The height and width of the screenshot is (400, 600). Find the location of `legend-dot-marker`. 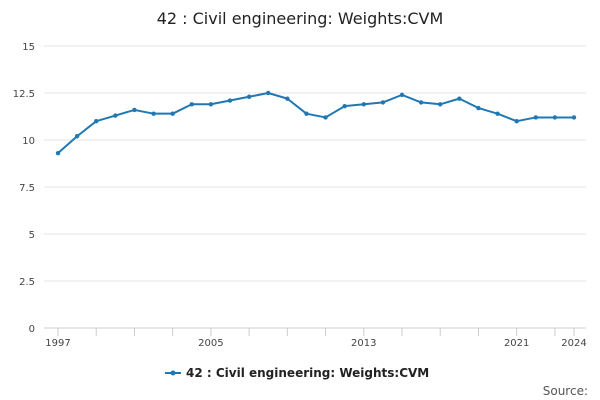

legend-dot-marker is located at coordinates (173, 373).